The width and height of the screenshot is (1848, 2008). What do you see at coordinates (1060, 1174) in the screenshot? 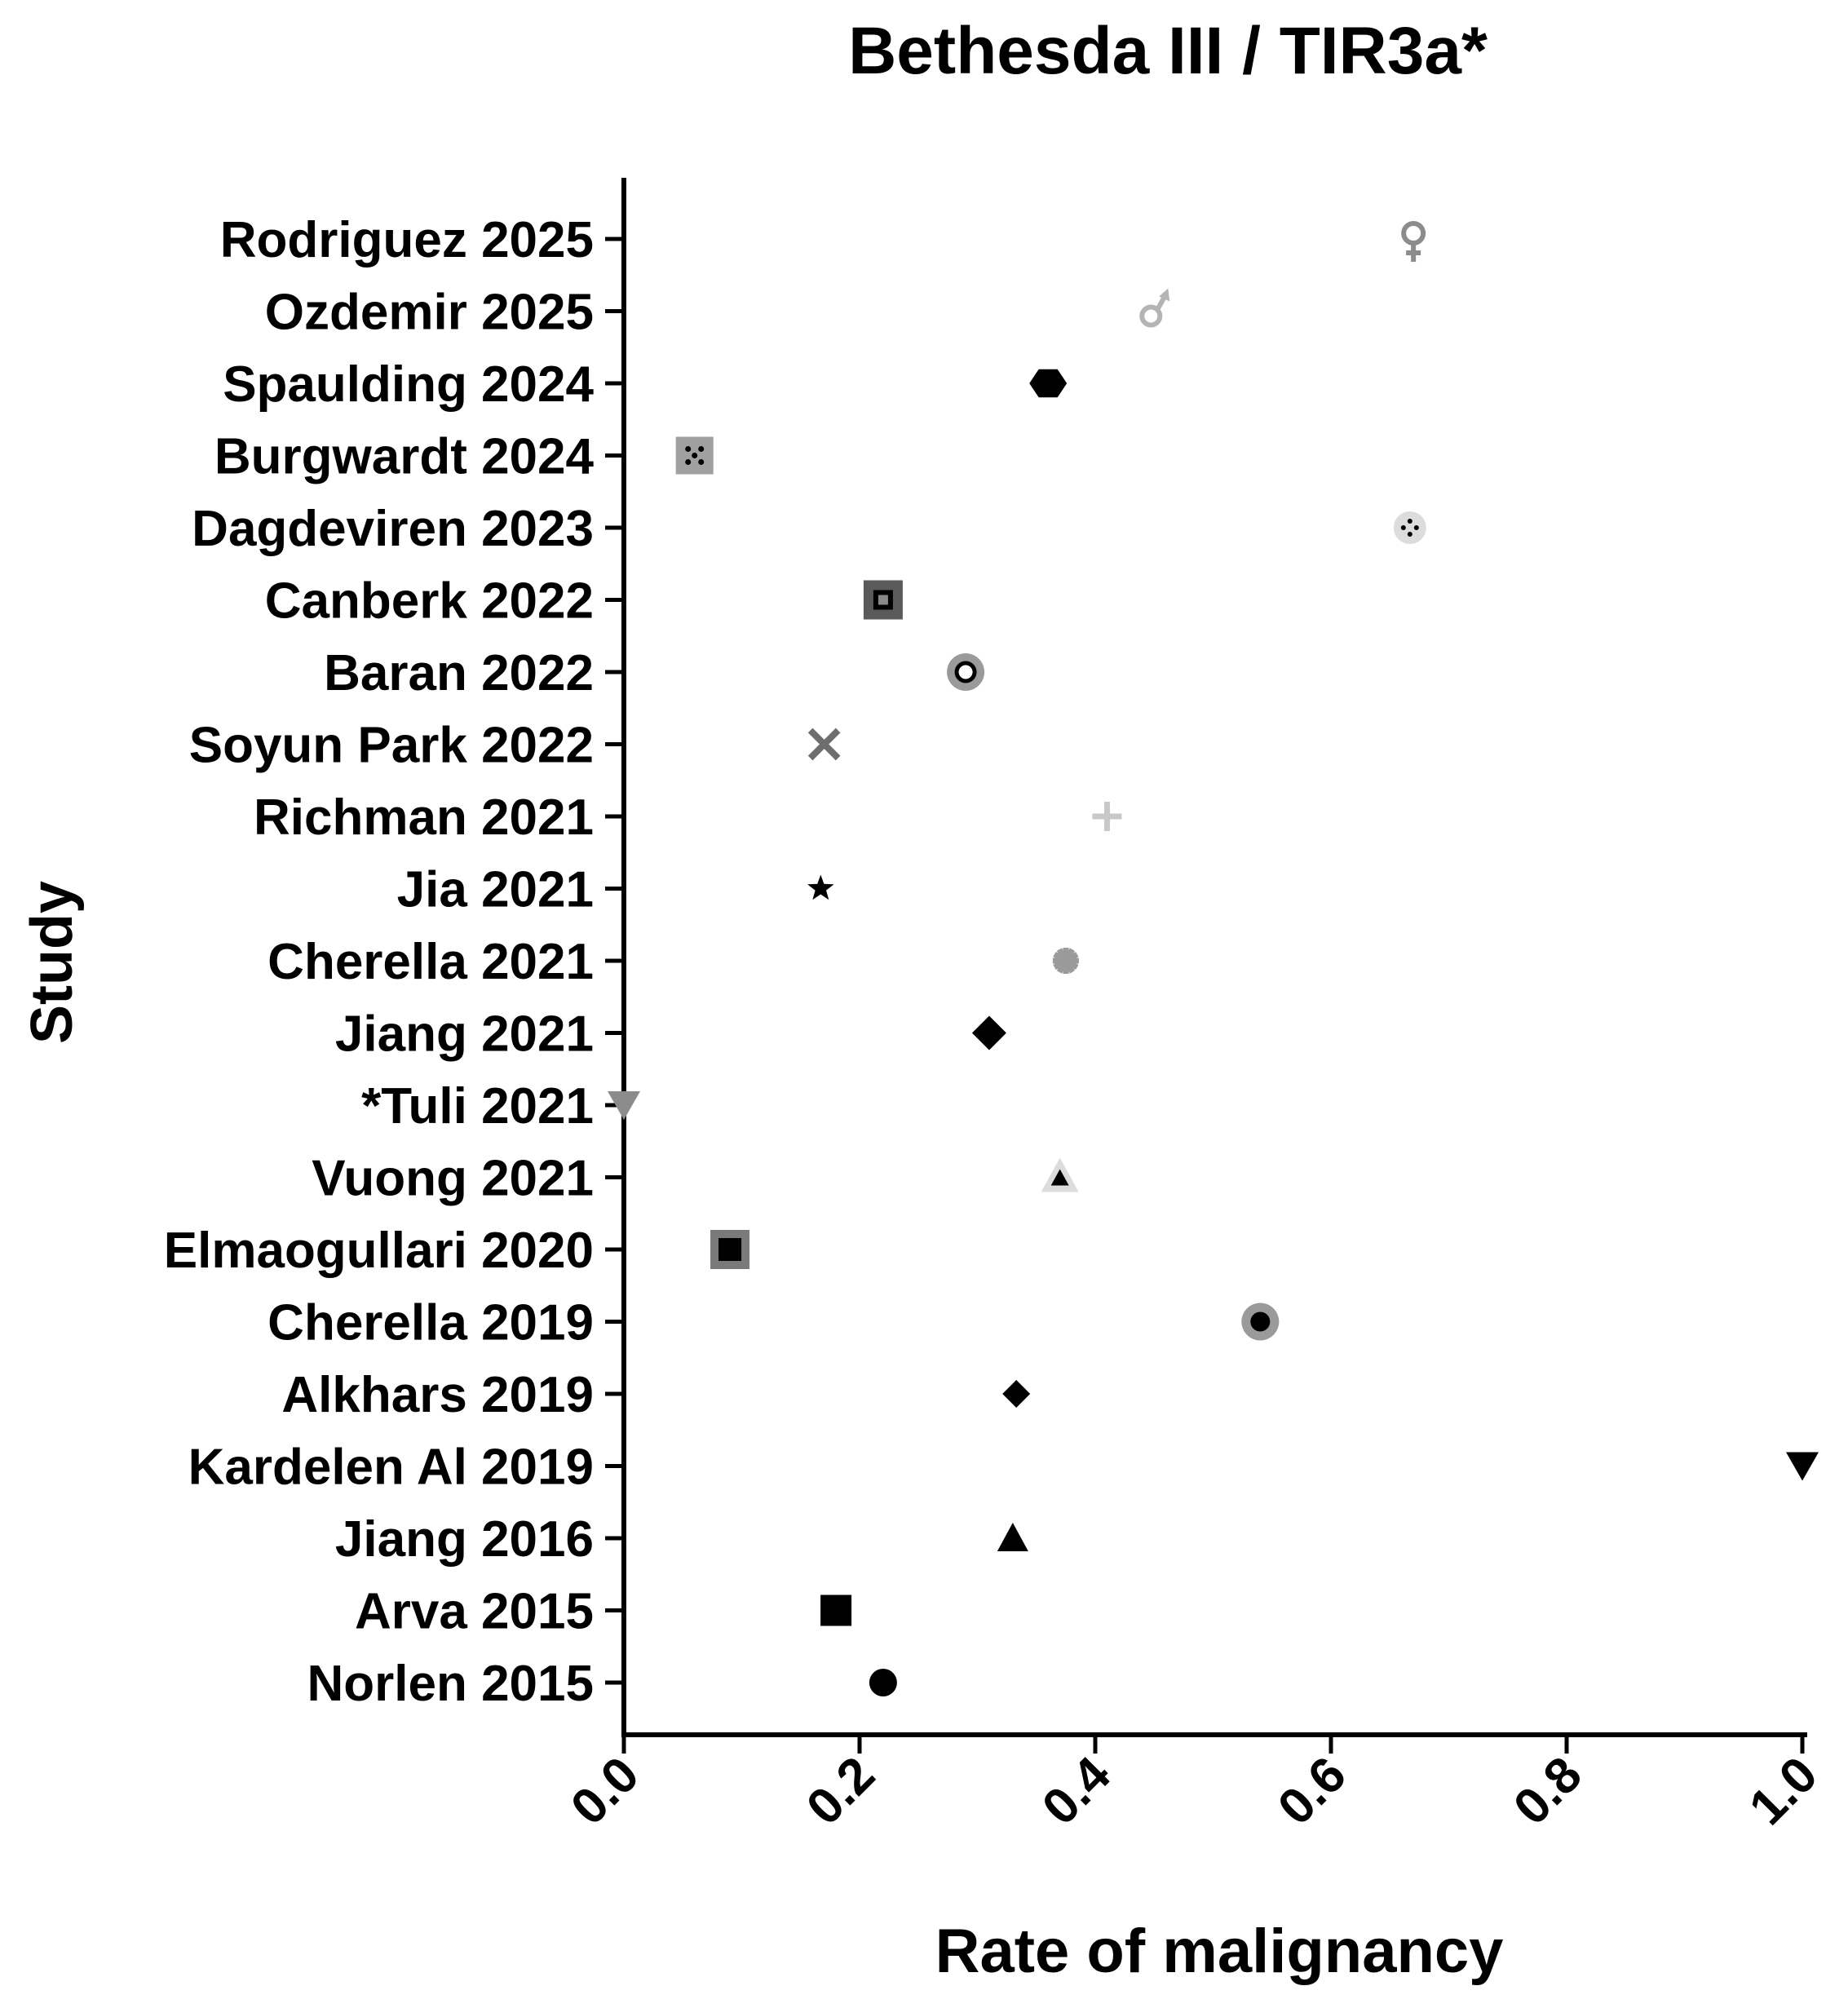
I see `data-point-triangle-ring` at bounding box center [1060, 1174].